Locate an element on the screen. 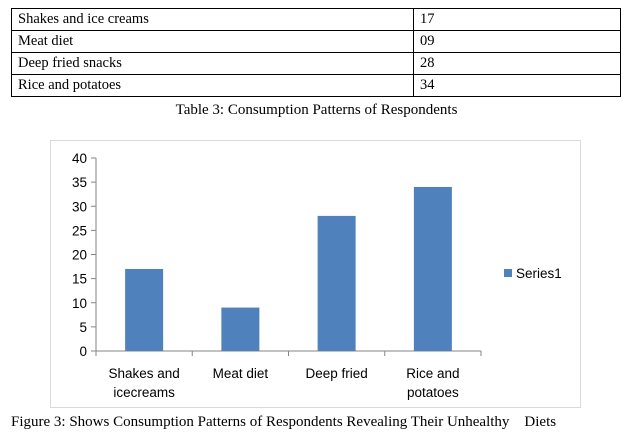 This screenshot has height=440, width=633. x-tick-label: Deep fried is located at coordinates (336, 373).